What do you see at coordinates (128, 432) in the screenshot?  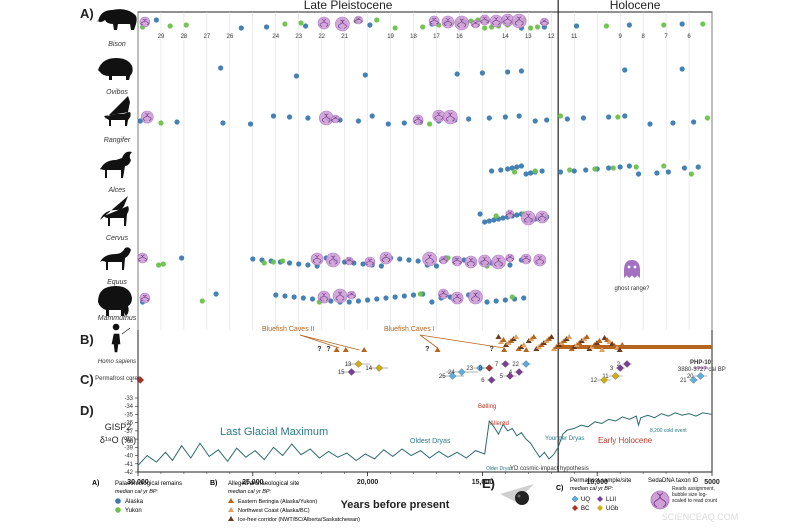 I see `y-tick-label: -37` at bounding box center [128, 432].